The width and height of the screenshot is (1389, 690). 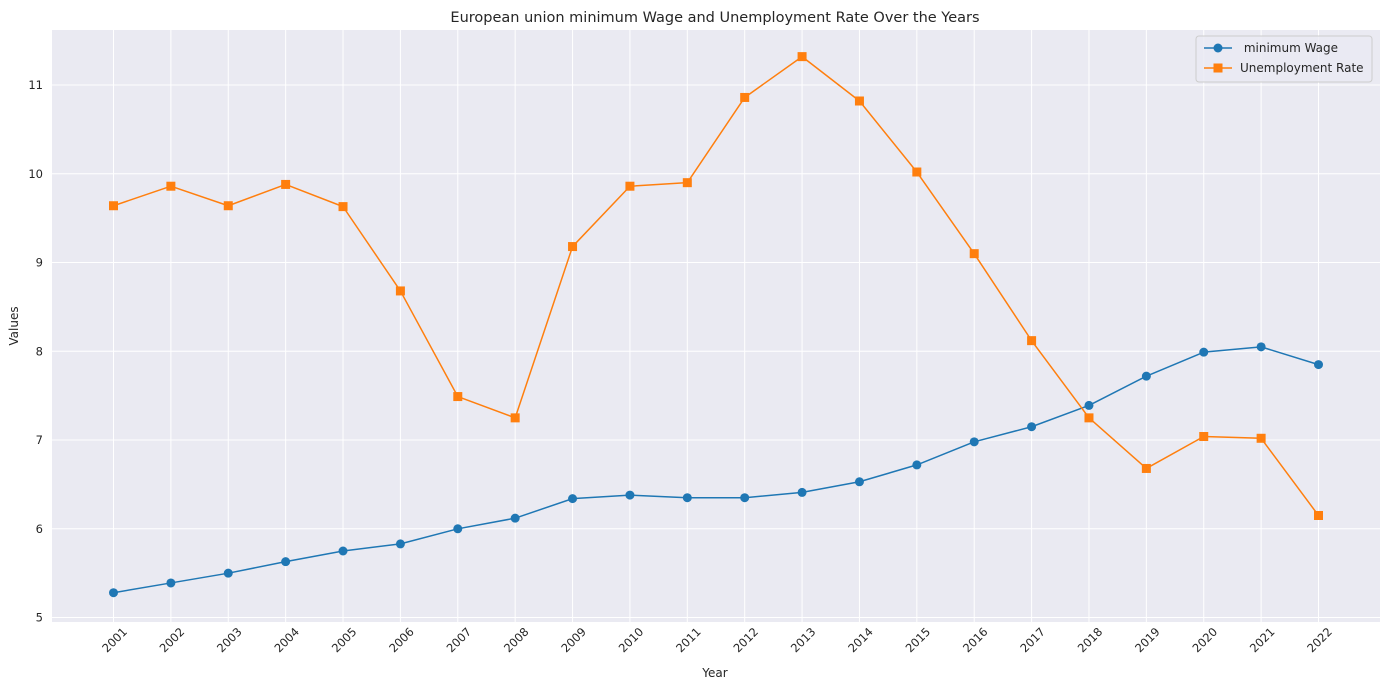 What do you see at coordinates (860, 640) in the screenshot?
I see `x-tick-label: 2014` at bounding box center [860, 640].